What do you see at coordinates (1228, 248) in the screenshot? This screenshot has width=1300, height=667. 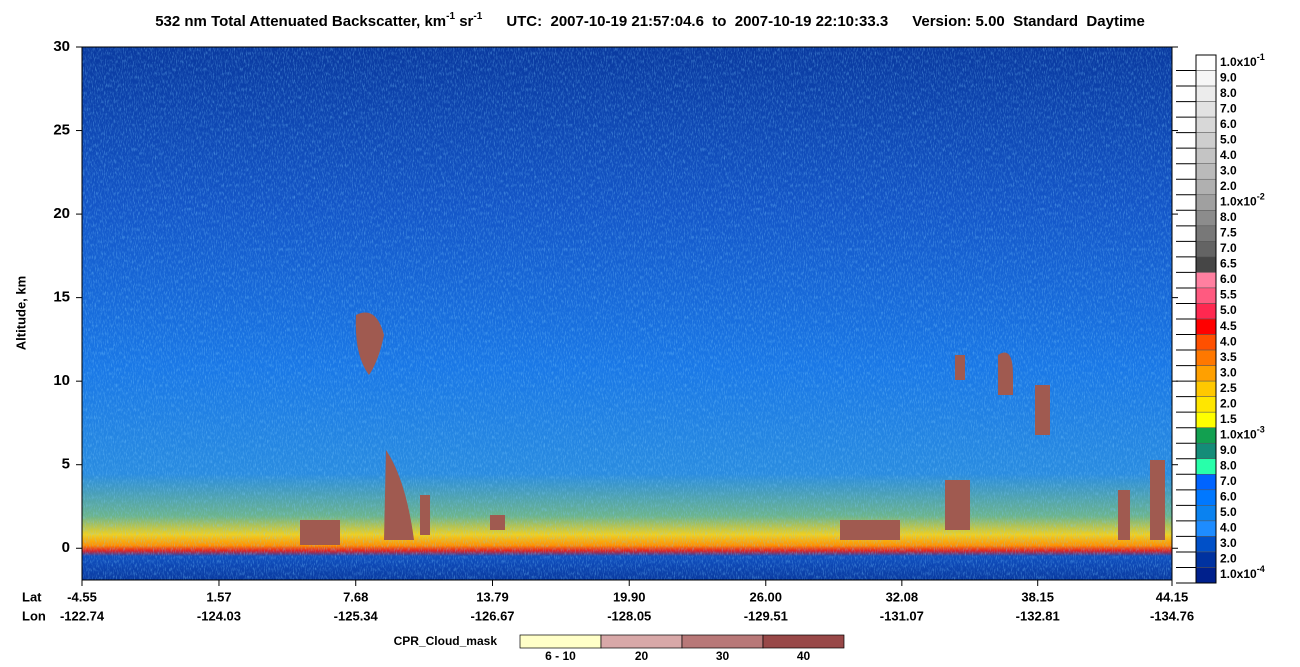 I see `colorbar-label-text: 7.0` at bounding box center [1228, 248].